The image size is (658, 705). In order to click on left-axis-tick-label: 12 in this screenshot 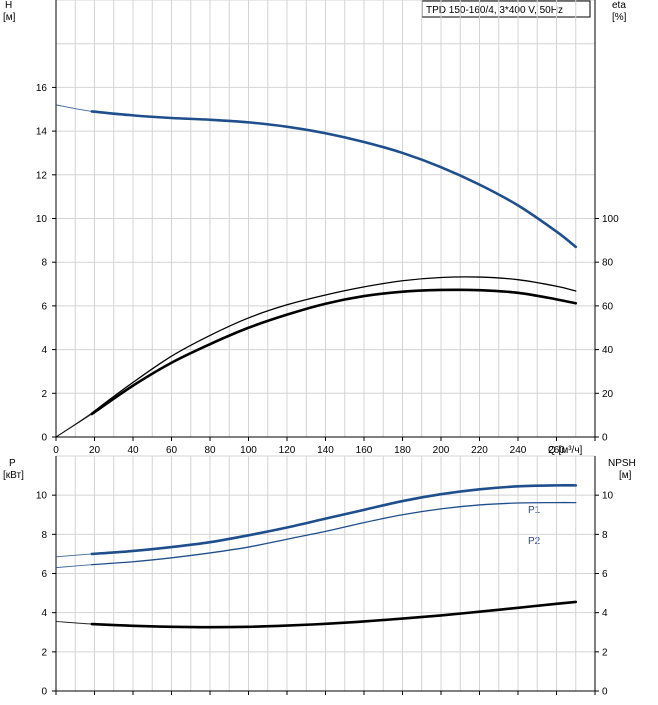, I will do `click(42, 175)`.